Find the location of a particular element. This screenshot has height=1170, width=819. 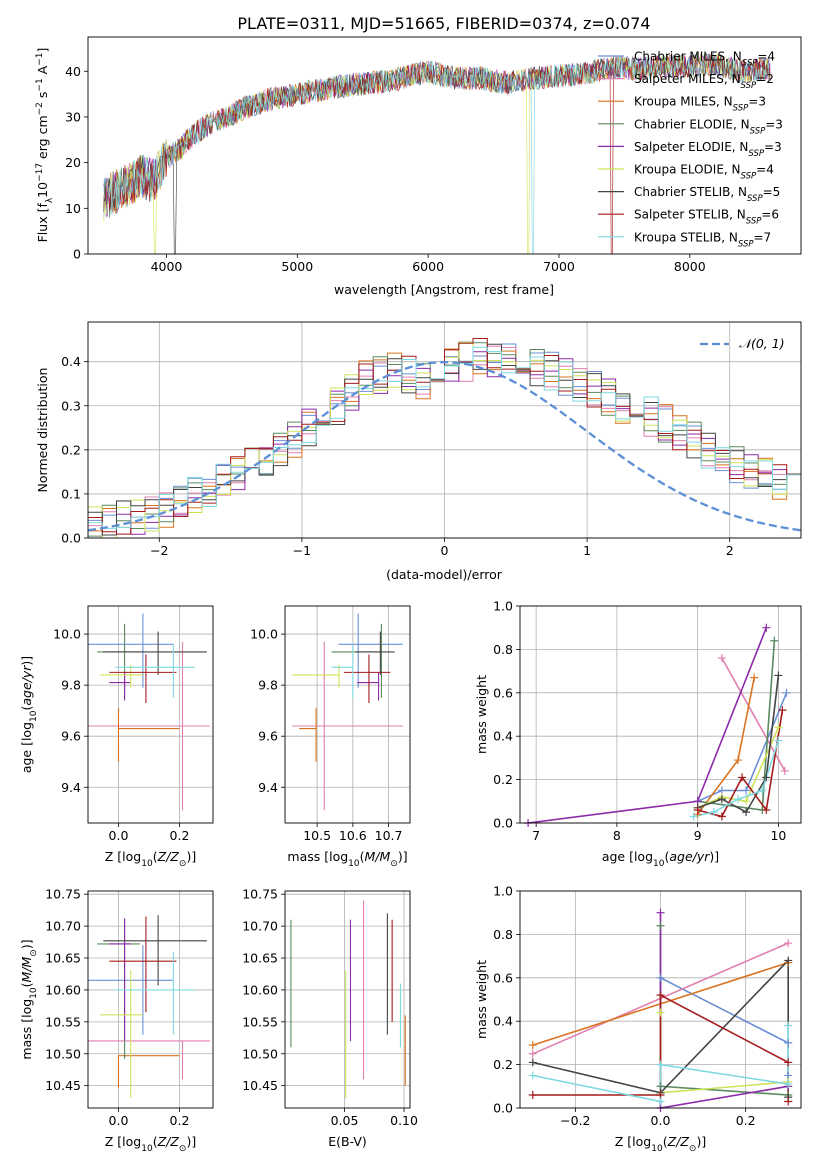

x-tick-label: 0.05 is located at coordinates (345, 1120).